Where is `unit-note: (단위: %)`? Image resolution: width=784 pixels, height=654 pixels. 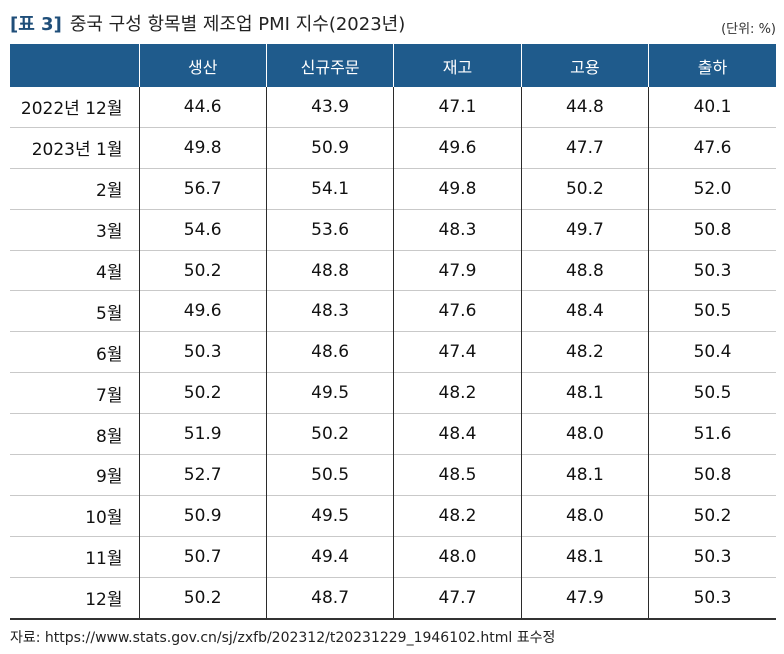 unit-note: (단위: %) is located at coordinates (748, 29).